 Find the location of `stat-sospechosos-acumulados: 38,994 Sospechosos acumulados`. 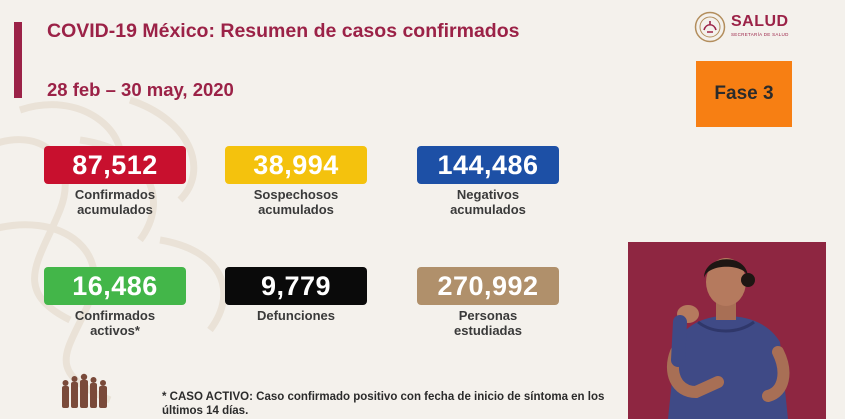

stat-sospechosos-acumulados: 38,994 Sospechosos acumulados is located at coordinates (296, 181).